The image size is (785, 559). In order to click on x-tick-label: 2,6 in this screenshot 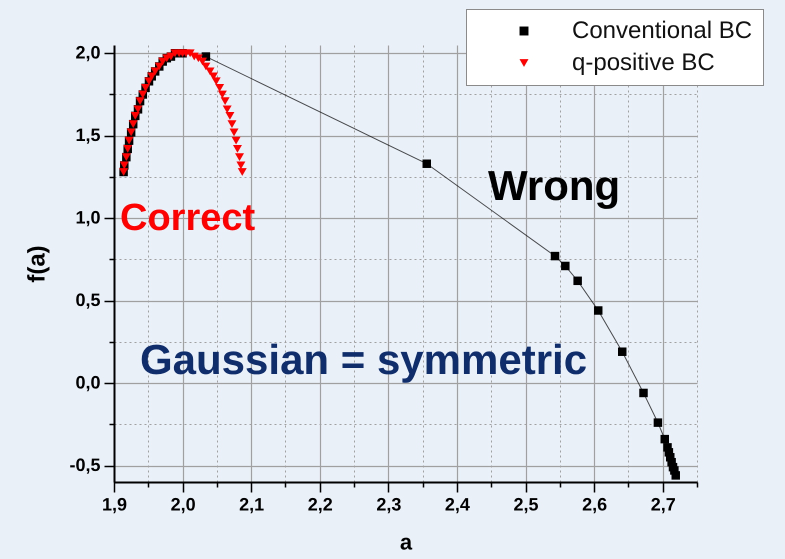, I will do `click(595, 504)`.